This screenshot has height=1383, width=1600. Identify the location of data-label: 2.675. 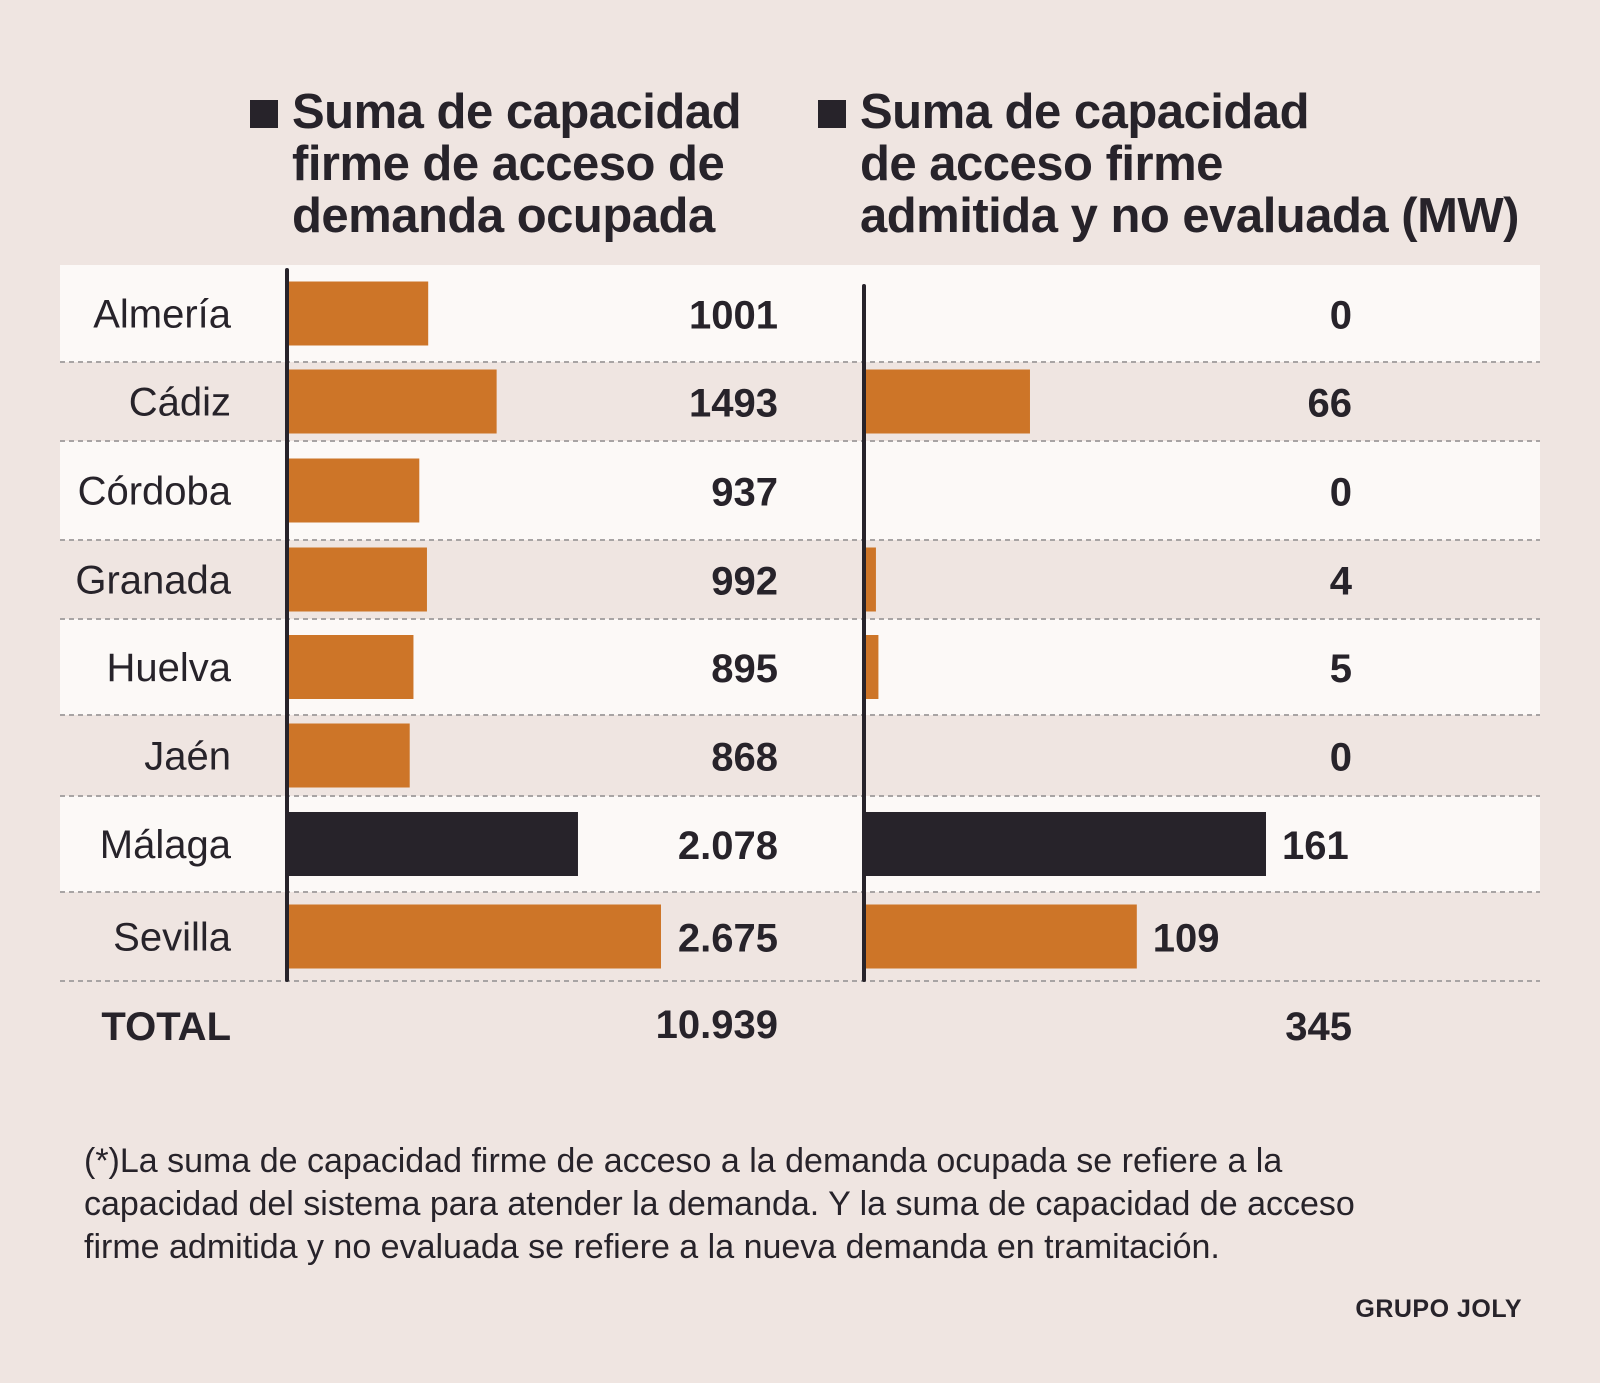
(728, 939).